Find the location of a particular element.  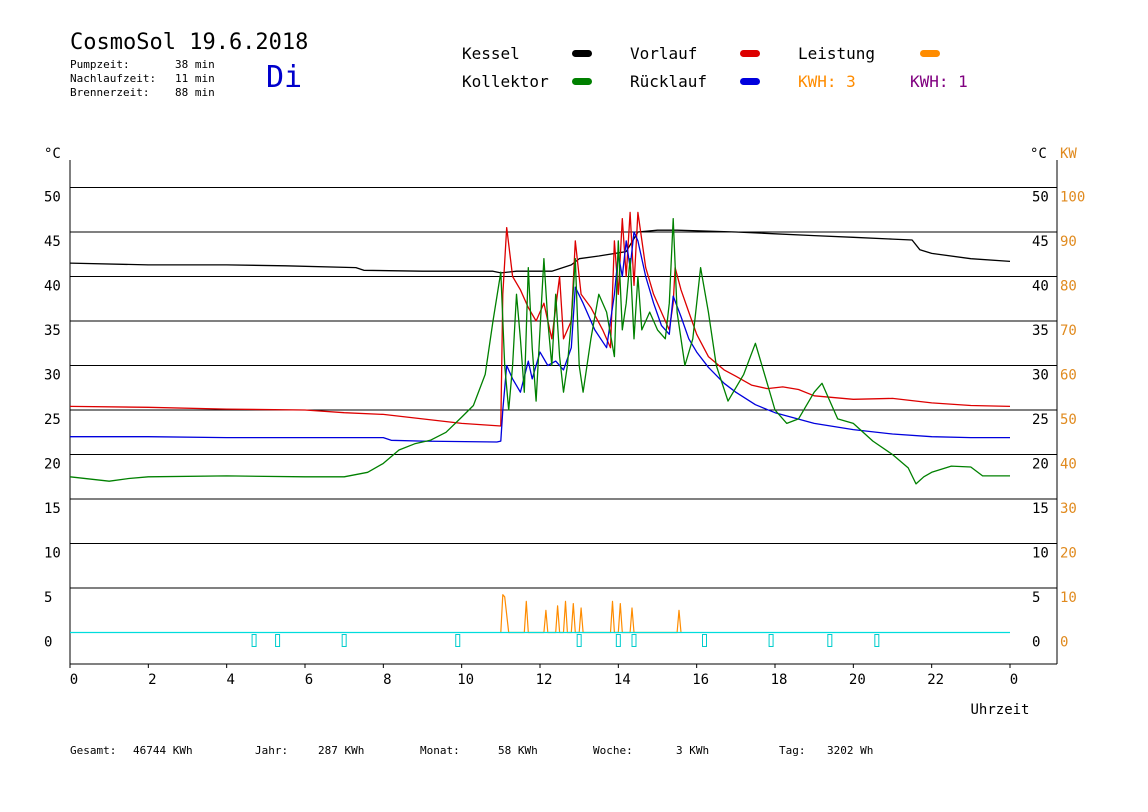

y-tick-left: 25 is located at coordinates (52, 420).